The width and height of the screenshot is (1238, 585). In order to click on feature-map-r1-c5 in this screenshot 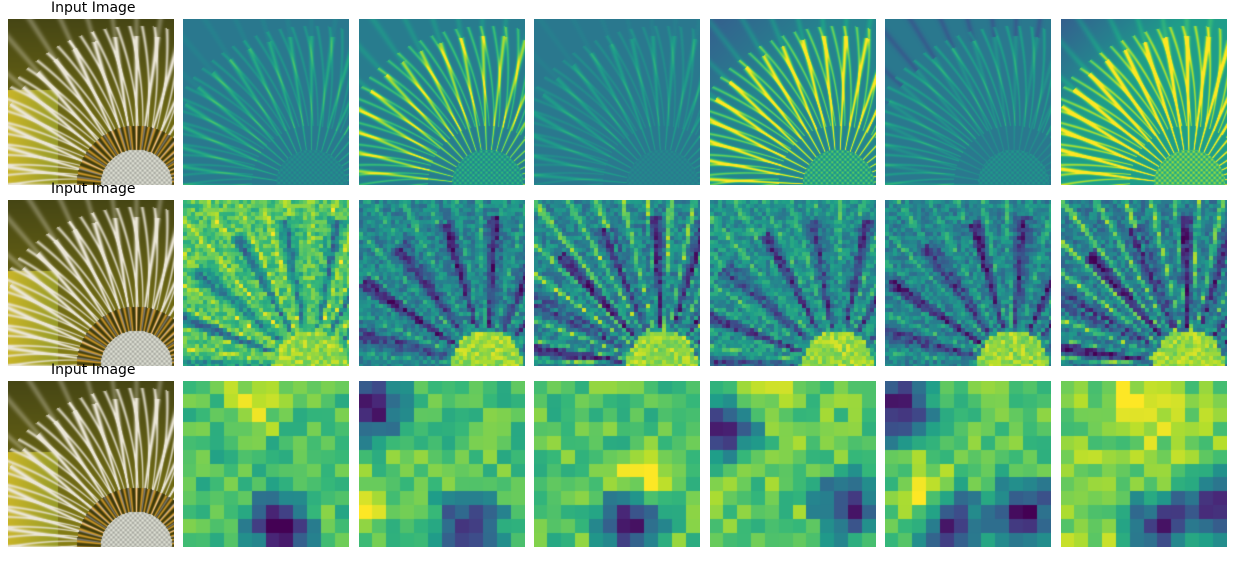, I will do `click(968, 102)`.